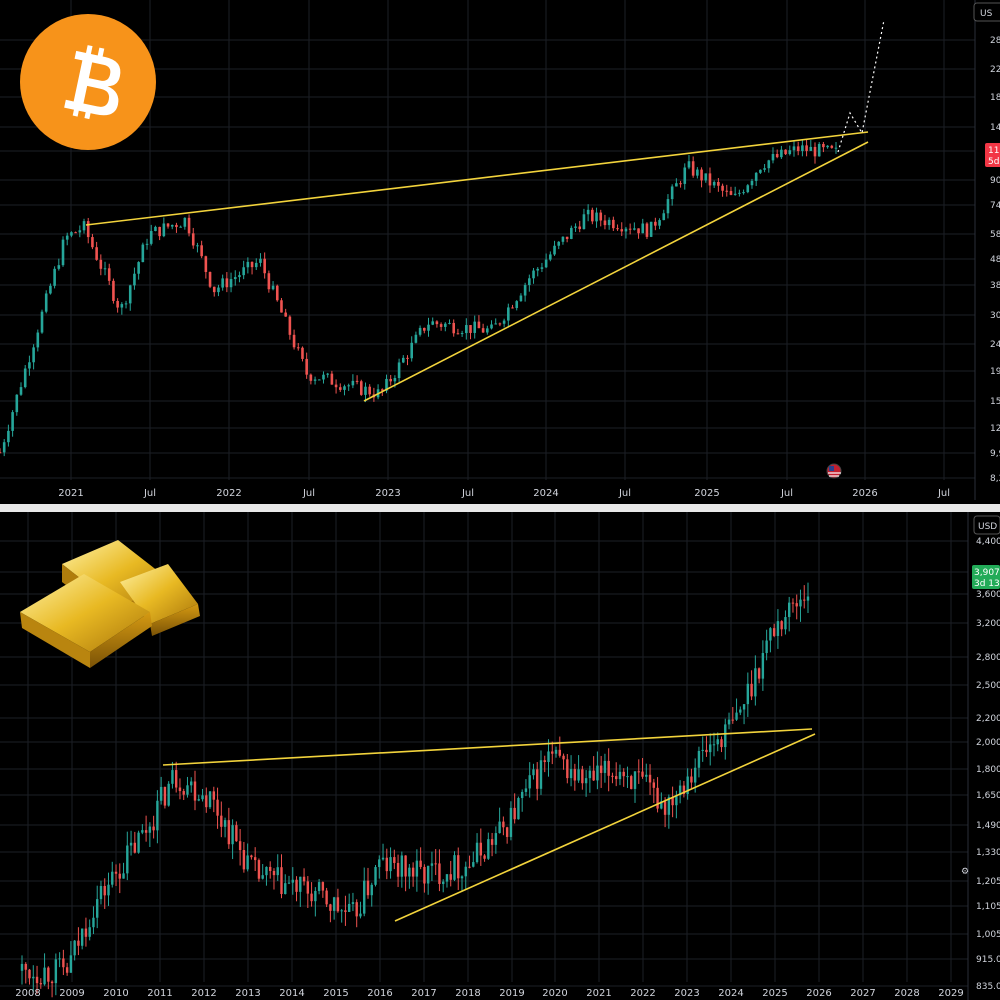 This screenshot has height=1000, width=1000. I want to click on y-tick-label: 1,105, so click(988, 907).